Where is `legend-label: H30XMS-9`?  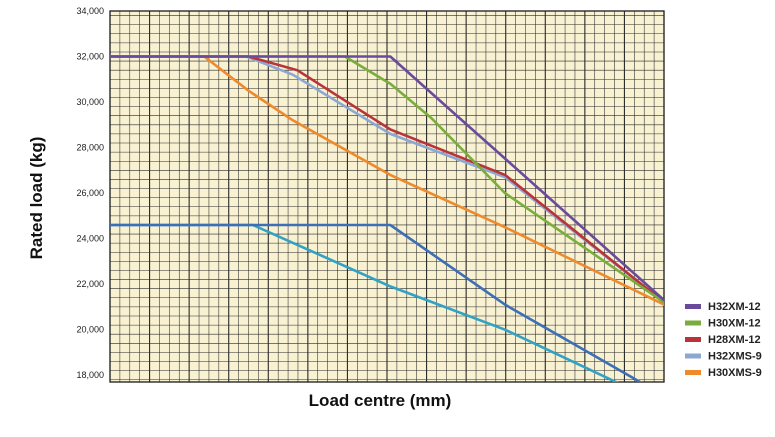
legend-label: H30XMS-9 is located at coordinates (735, 373).